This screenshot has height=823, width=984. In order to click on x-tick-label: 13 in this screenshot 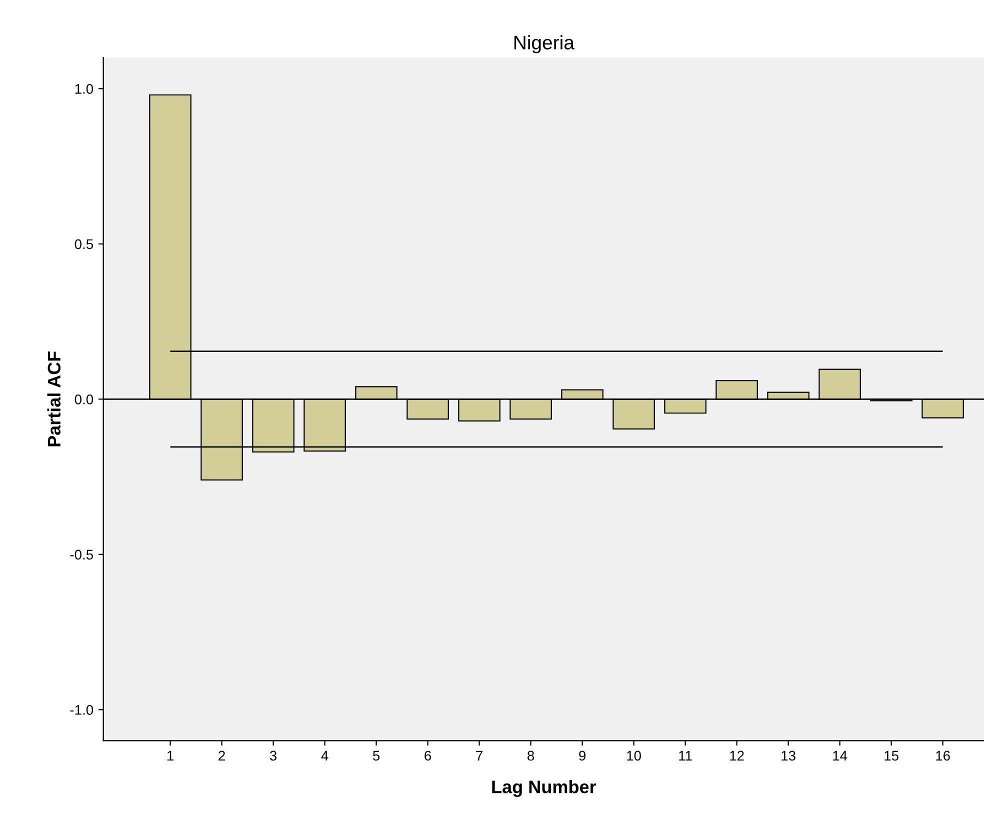, I will do `click(789, 755)`.